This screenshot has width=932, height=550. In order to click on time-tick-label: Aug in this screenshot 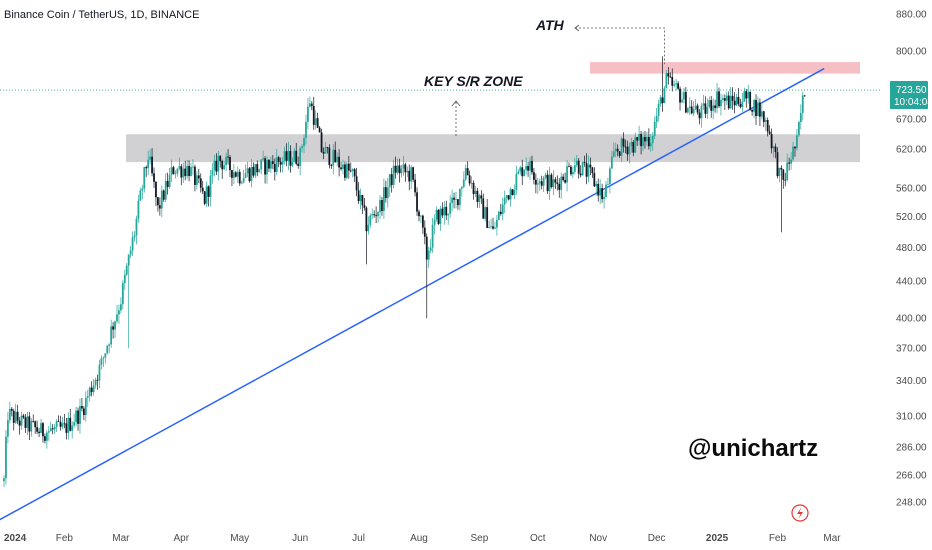, I will do `click(419, 538)`.